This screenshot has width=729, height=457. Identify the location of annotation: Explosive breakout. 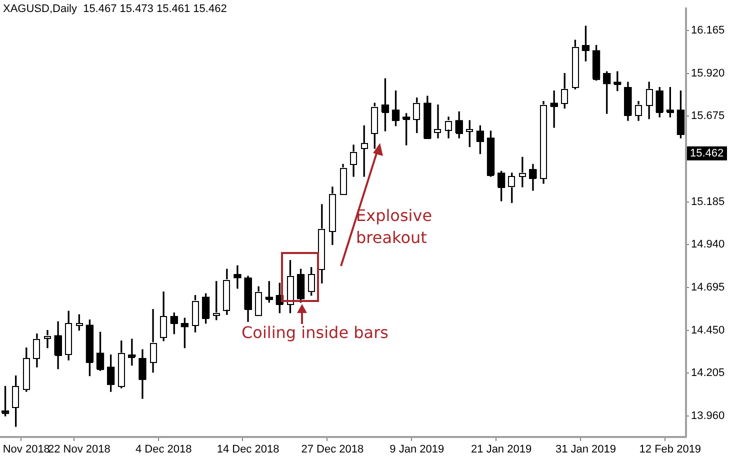
(395, 227).